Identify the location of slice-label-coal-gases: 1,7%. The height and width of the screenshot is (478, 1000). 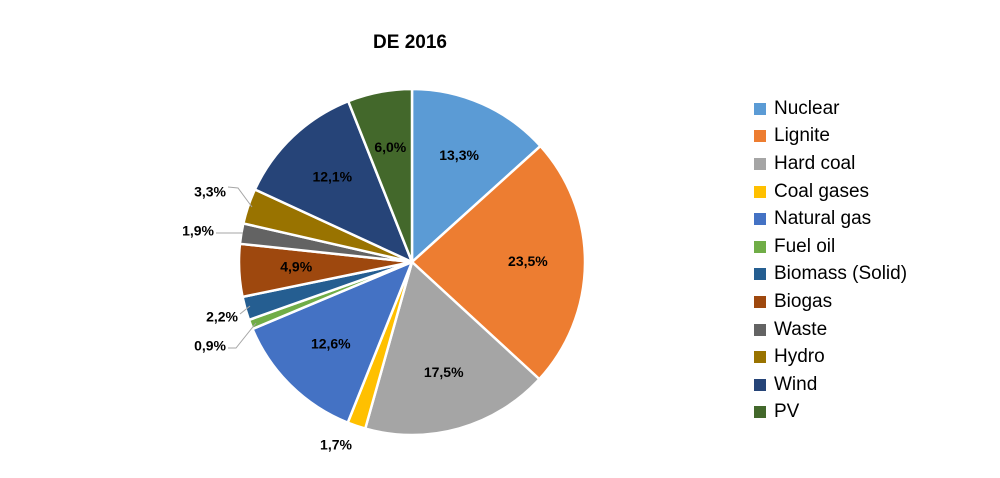
(336, 445).